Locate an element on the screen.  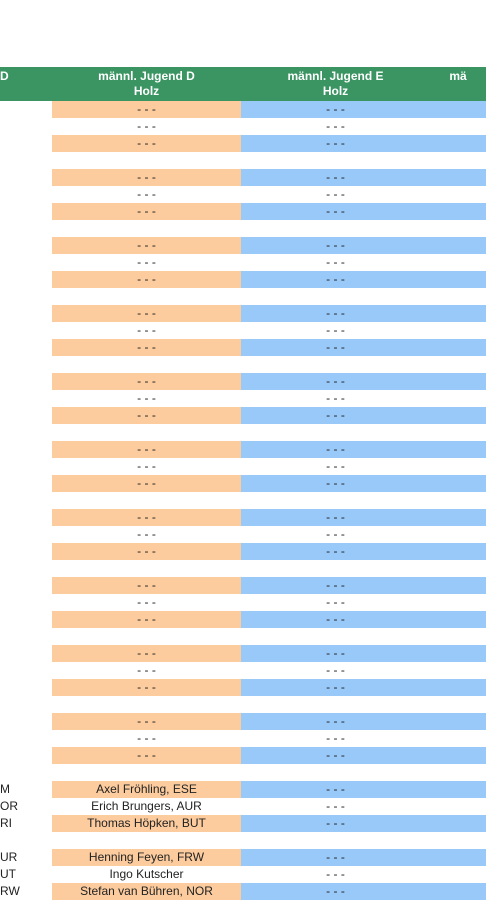
mj-d-cell: Erich Brungers, AUR is located at coordinates (146, 806).